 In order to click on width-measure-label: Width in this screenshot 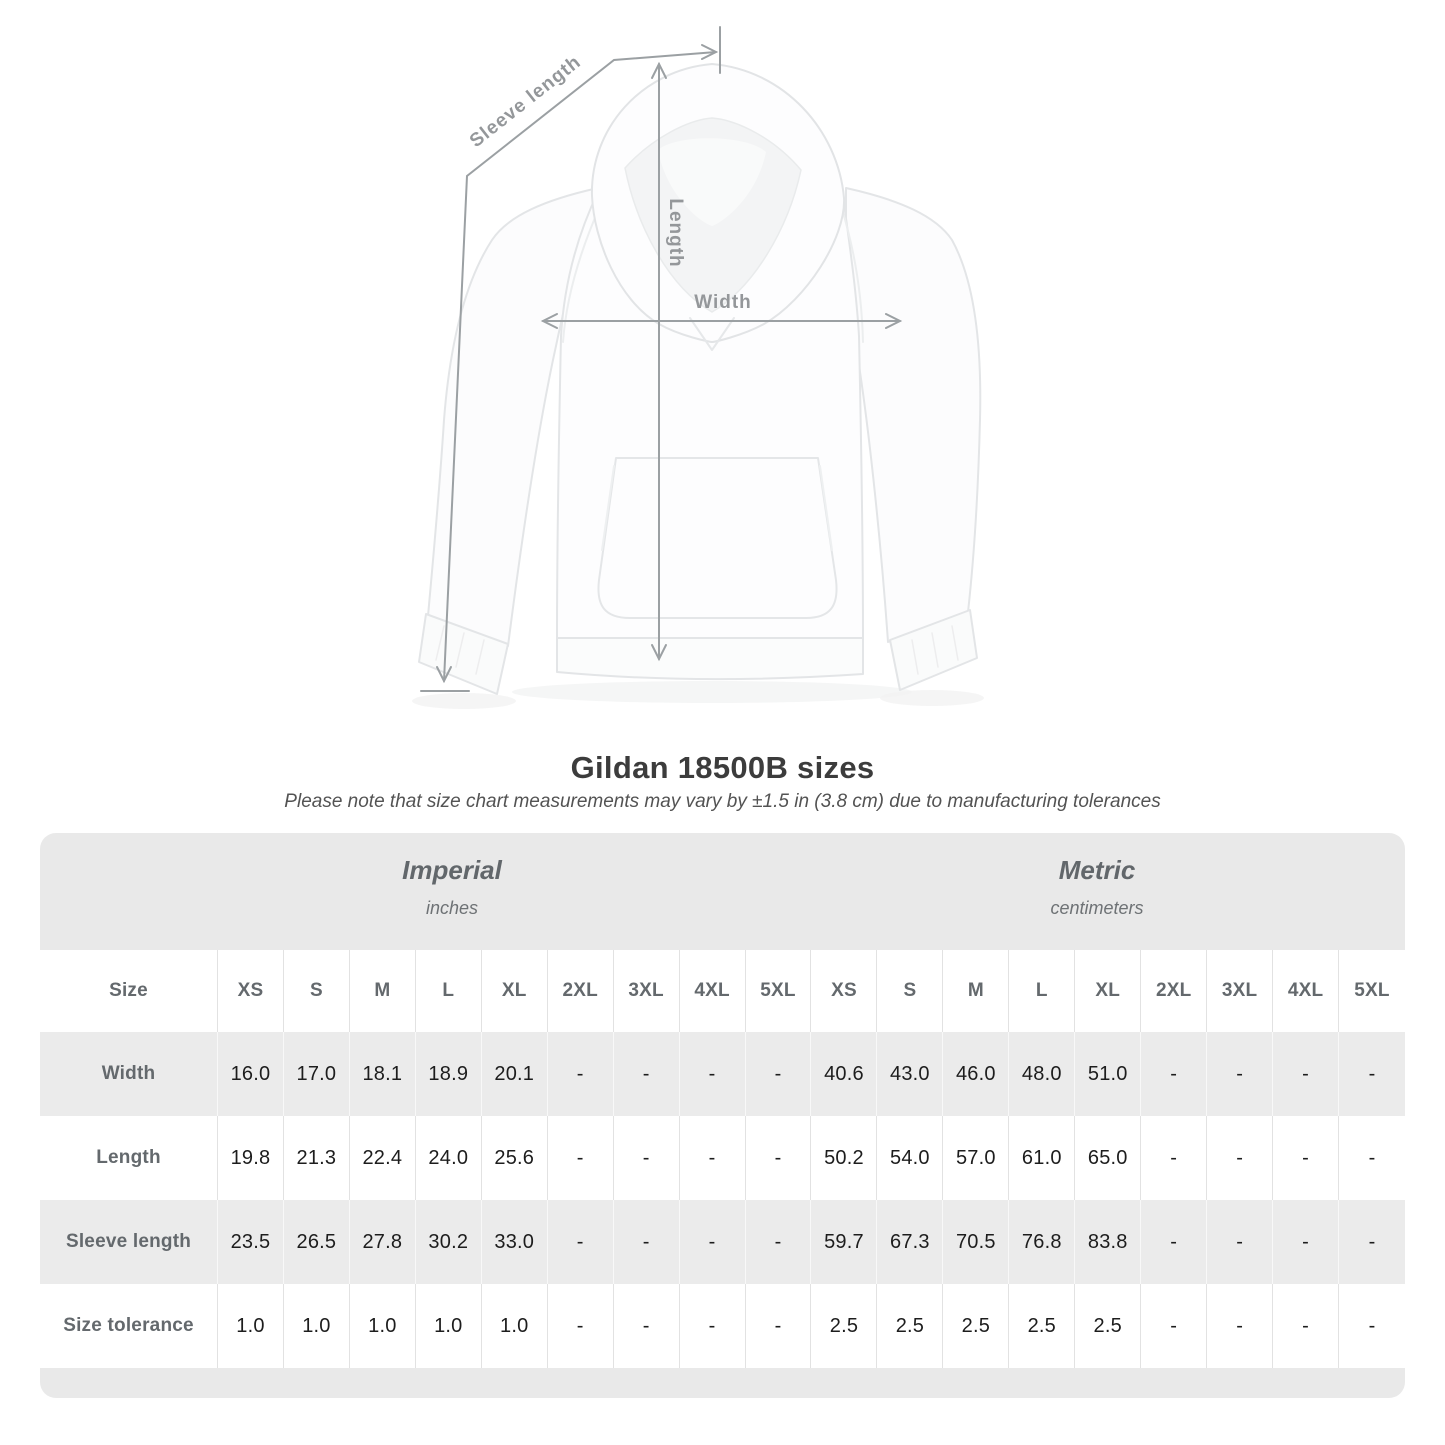, I will do `click(723, 302)`.